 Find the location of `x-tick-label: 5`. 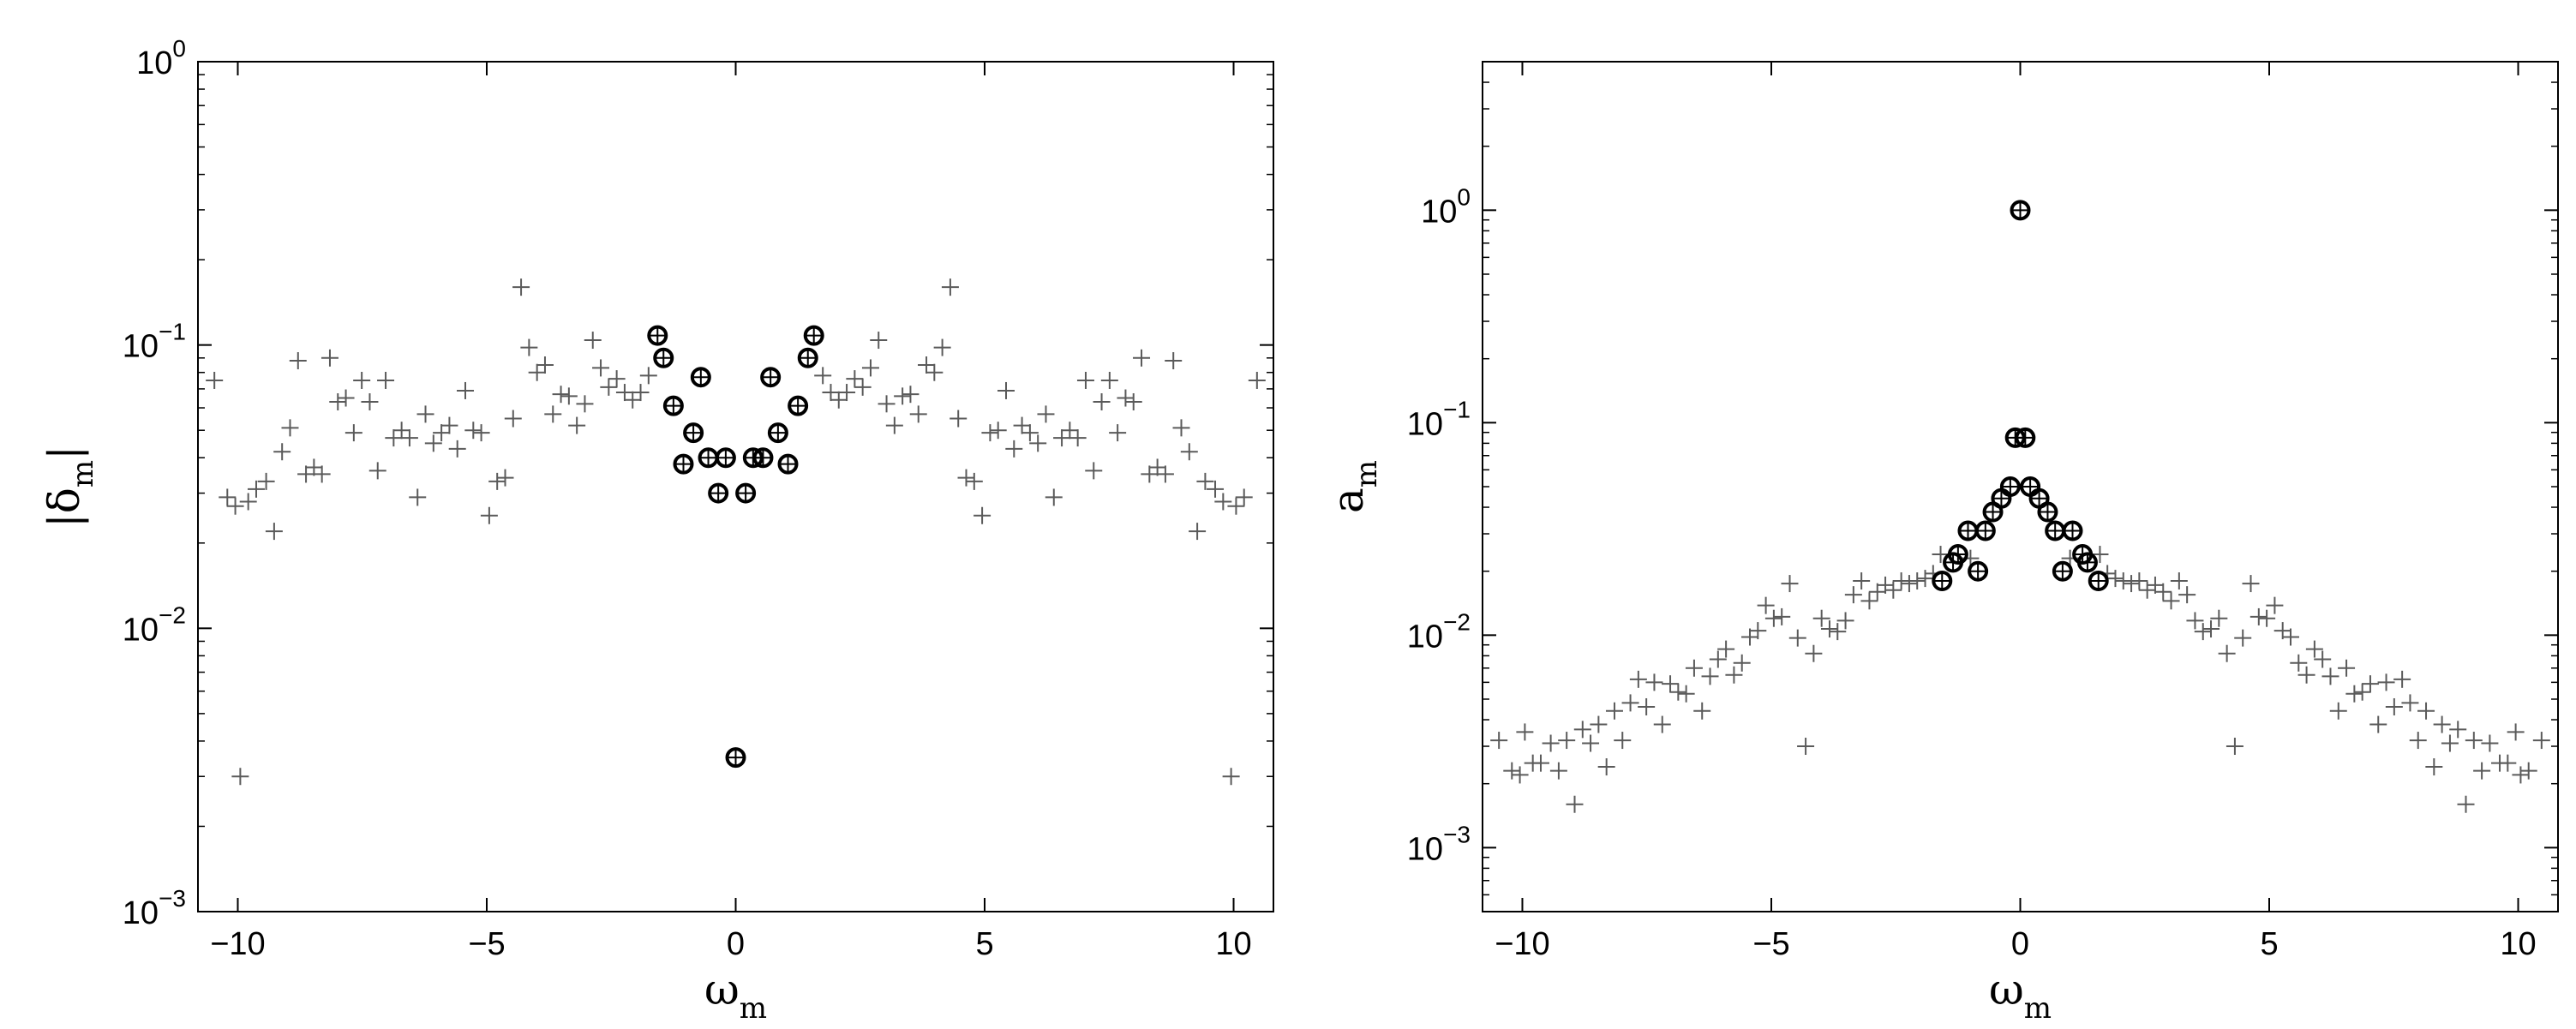

x-tick-label: 5 is located at coordinates (984, 944).